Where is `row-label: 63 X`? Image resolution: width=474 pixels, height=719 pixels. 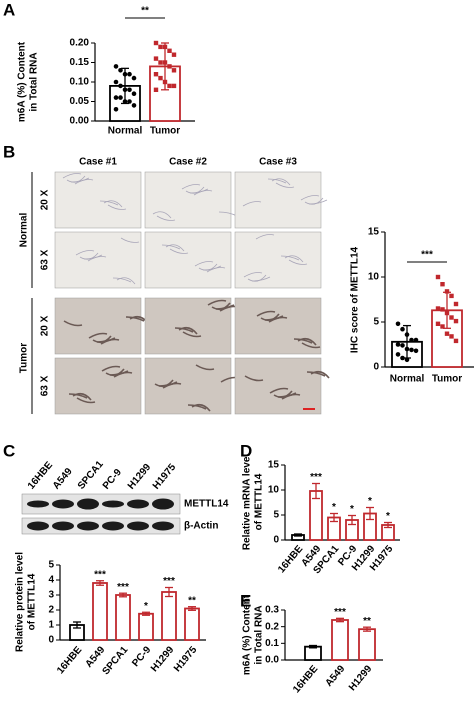 row-label: 63 X is located at coordinates (45, 385).